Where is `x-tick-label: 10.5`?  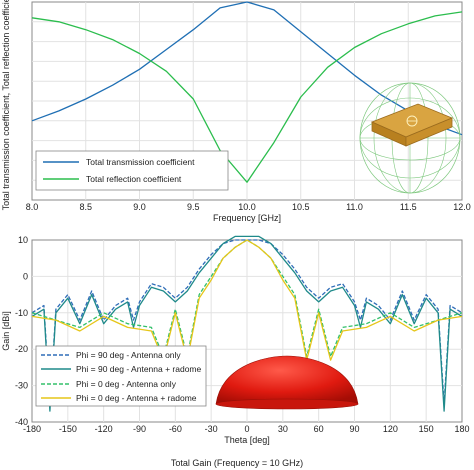
x-tick-label: 10.5 is located at coordinates (301, 207).